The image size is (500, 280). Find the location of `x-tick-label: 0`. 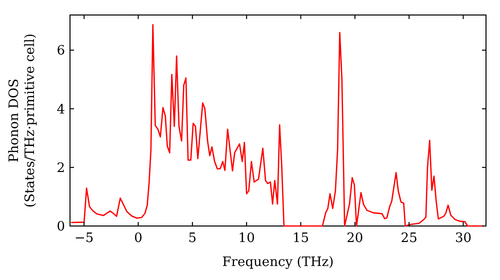

x-tick-label: 0 is located at coordinates (138, 238).